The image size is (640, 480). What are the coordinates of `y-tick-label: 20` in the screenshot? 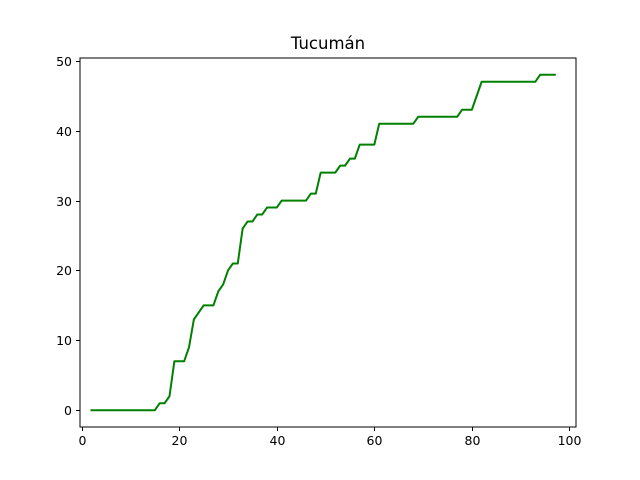 It's located at (64, 270).